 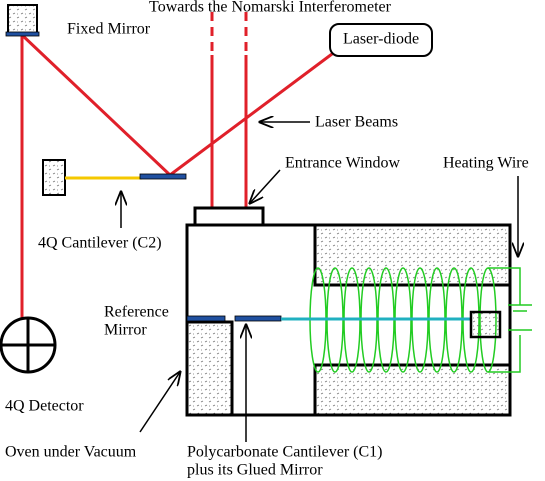 What do you see at coordinates (356, 122) in the screenshot?
I see `label: Laser Beams` at bounding box center [356, 122].